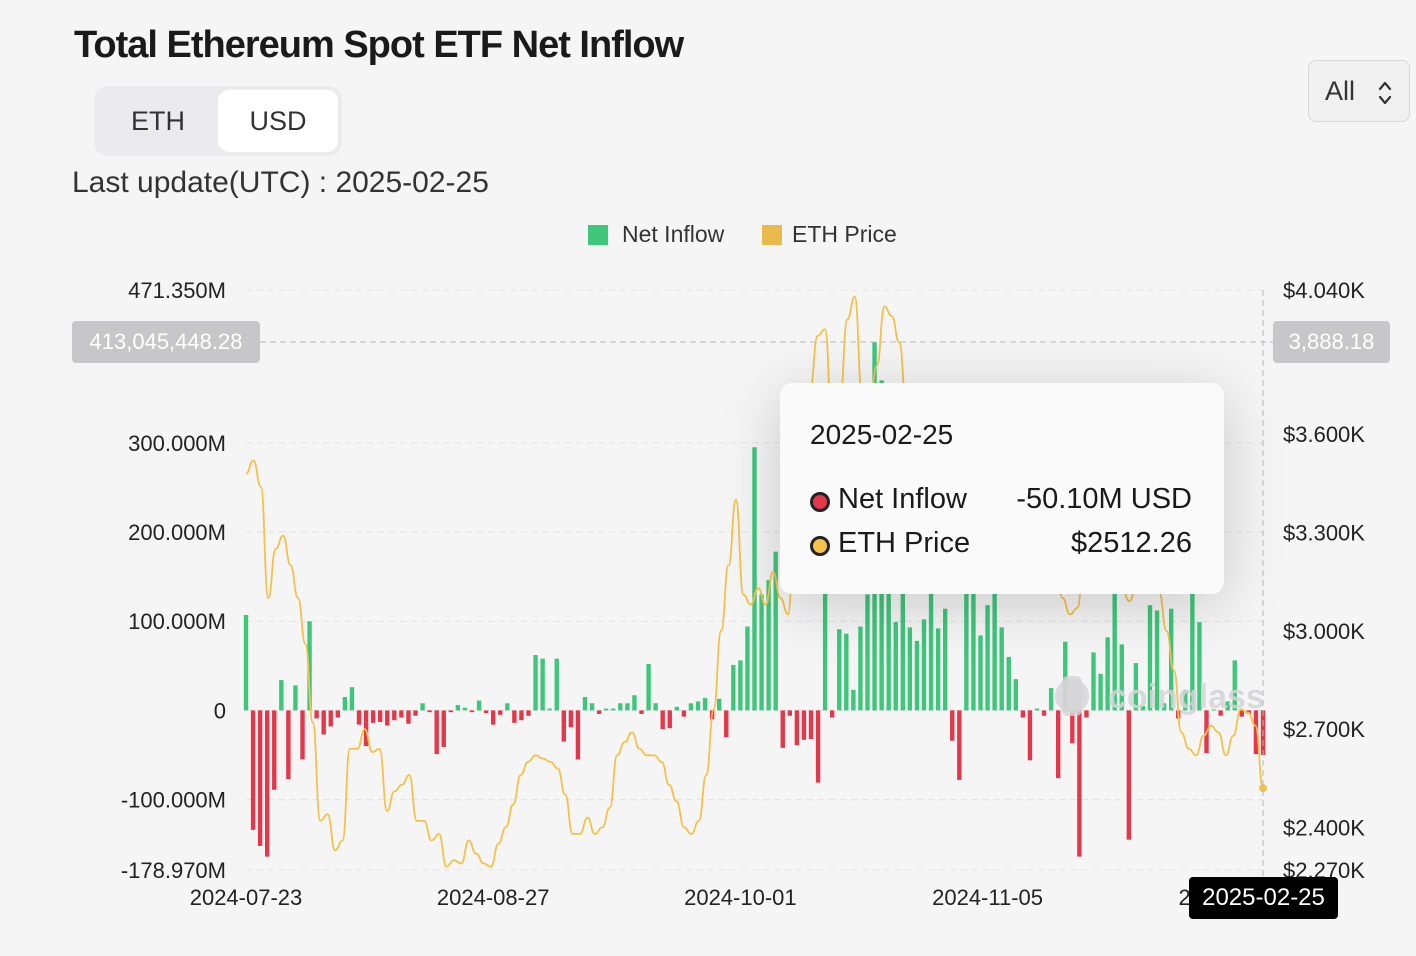  I want to click on toggle-eth-button: ETH, so click(158, 121).